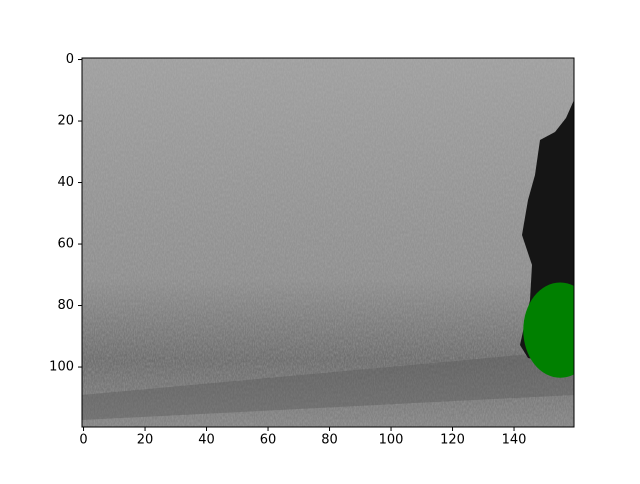 Image resolution: width=640 pixels, height=484 pixels. What do you see at coordinates (65, 121) in the screenshot?
I see `y-tick-label: 20` at bounding box center [65, 121].